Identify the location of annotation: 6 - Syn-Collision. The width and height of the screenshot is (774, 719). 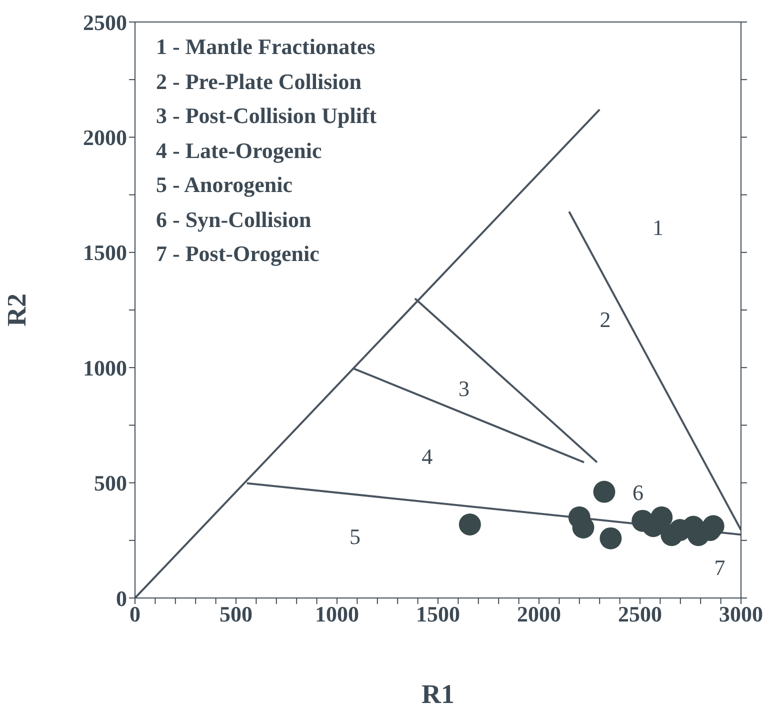
(234, 220).